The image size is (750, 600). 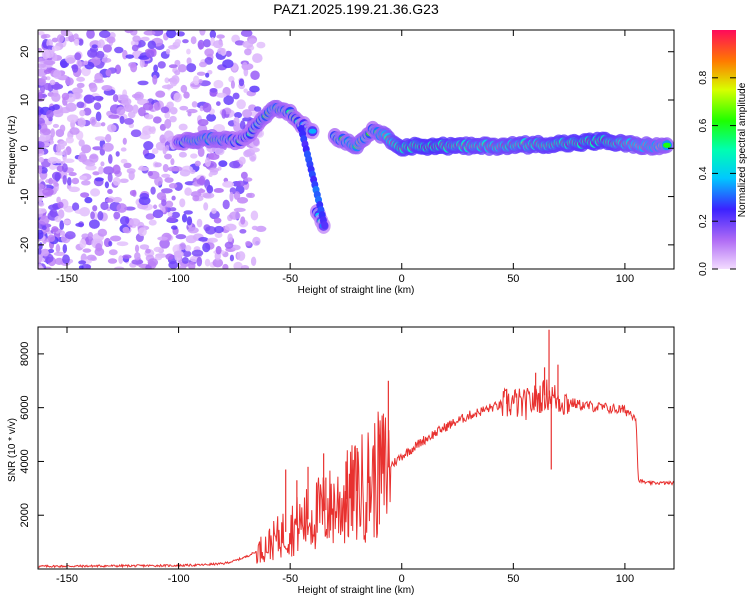 What do you see at coordinates (513, 279) in the screenshot?
I see `spectrogram-x-tick-label: 50` at bounding box center [513, 279].